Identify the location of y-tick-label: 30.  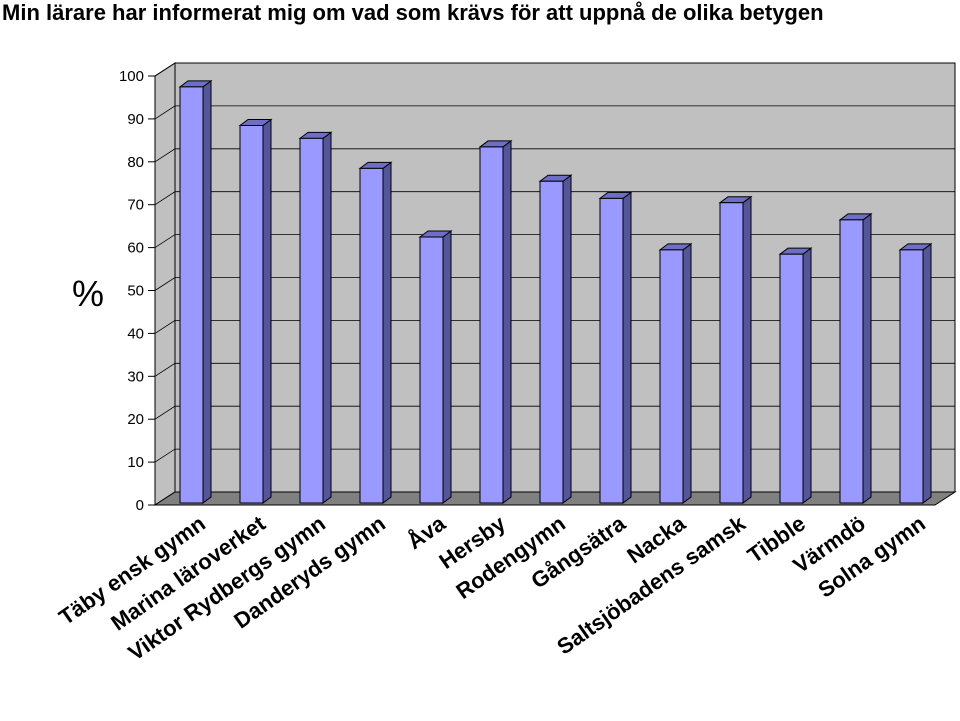
(135, 376).